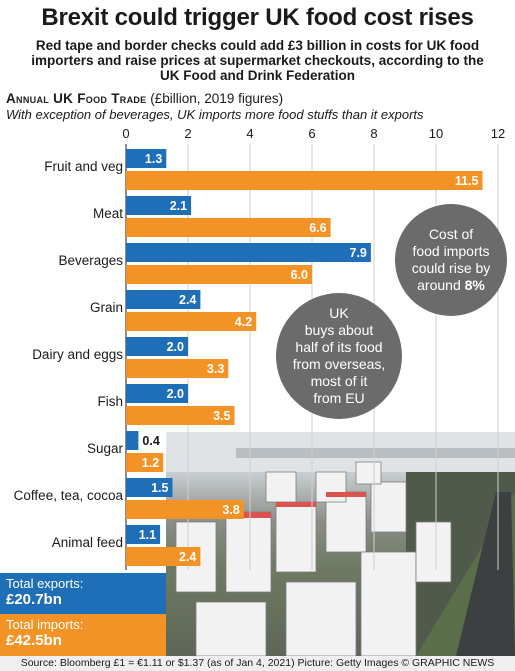 This screenshot has height=671, width=515. Describe the element at coordinates (215, 369) in the screenshot. I see `import-value-label: 3.3` at that location.